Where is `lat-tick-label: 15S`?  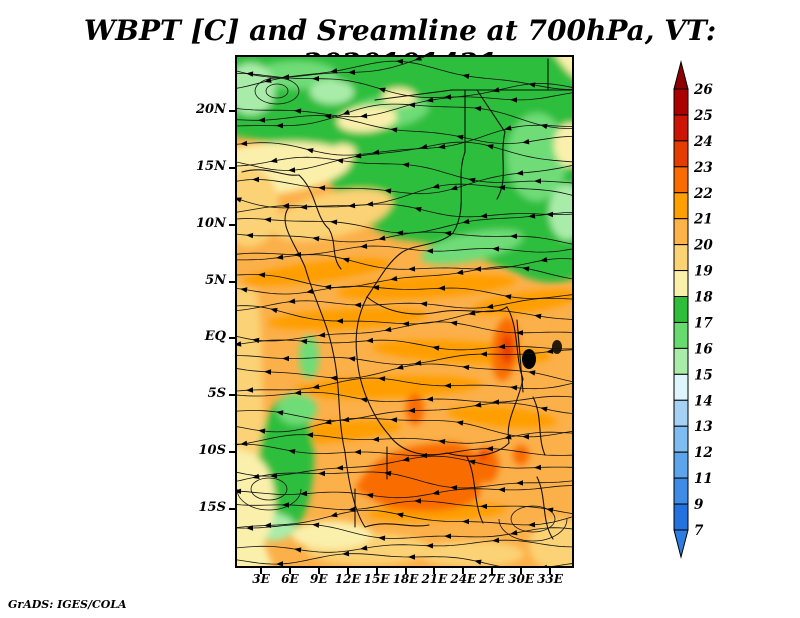
lat-tick-label: 15S is located at coordinates (212, 508).